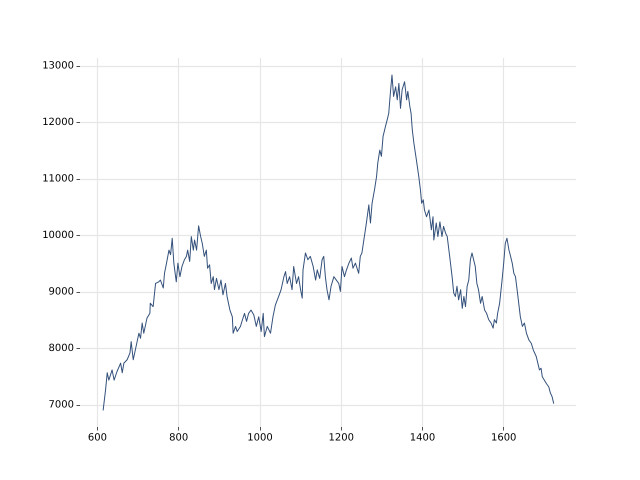 Image resolution: width=640 pixels, height=480 pixels. Describe the element at coordinates (503, 438) in the screenshot. I see `x-tick-label: 1600` at that location.